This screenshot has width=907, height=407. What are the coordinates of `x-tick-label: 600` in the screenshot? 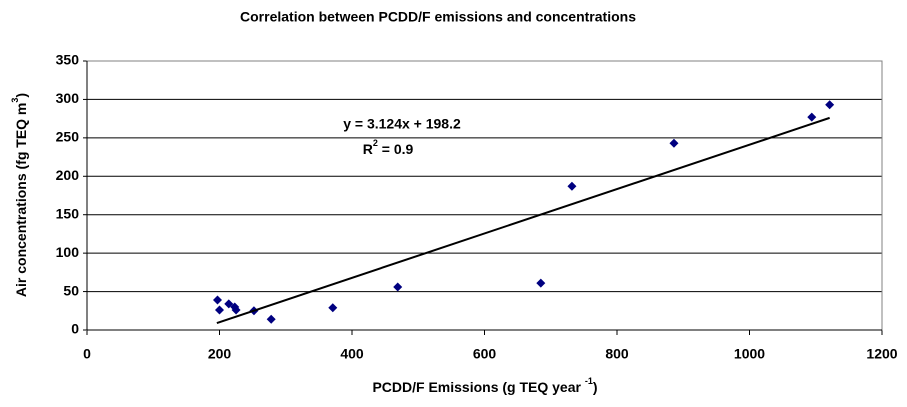 It's located at (485, 354).